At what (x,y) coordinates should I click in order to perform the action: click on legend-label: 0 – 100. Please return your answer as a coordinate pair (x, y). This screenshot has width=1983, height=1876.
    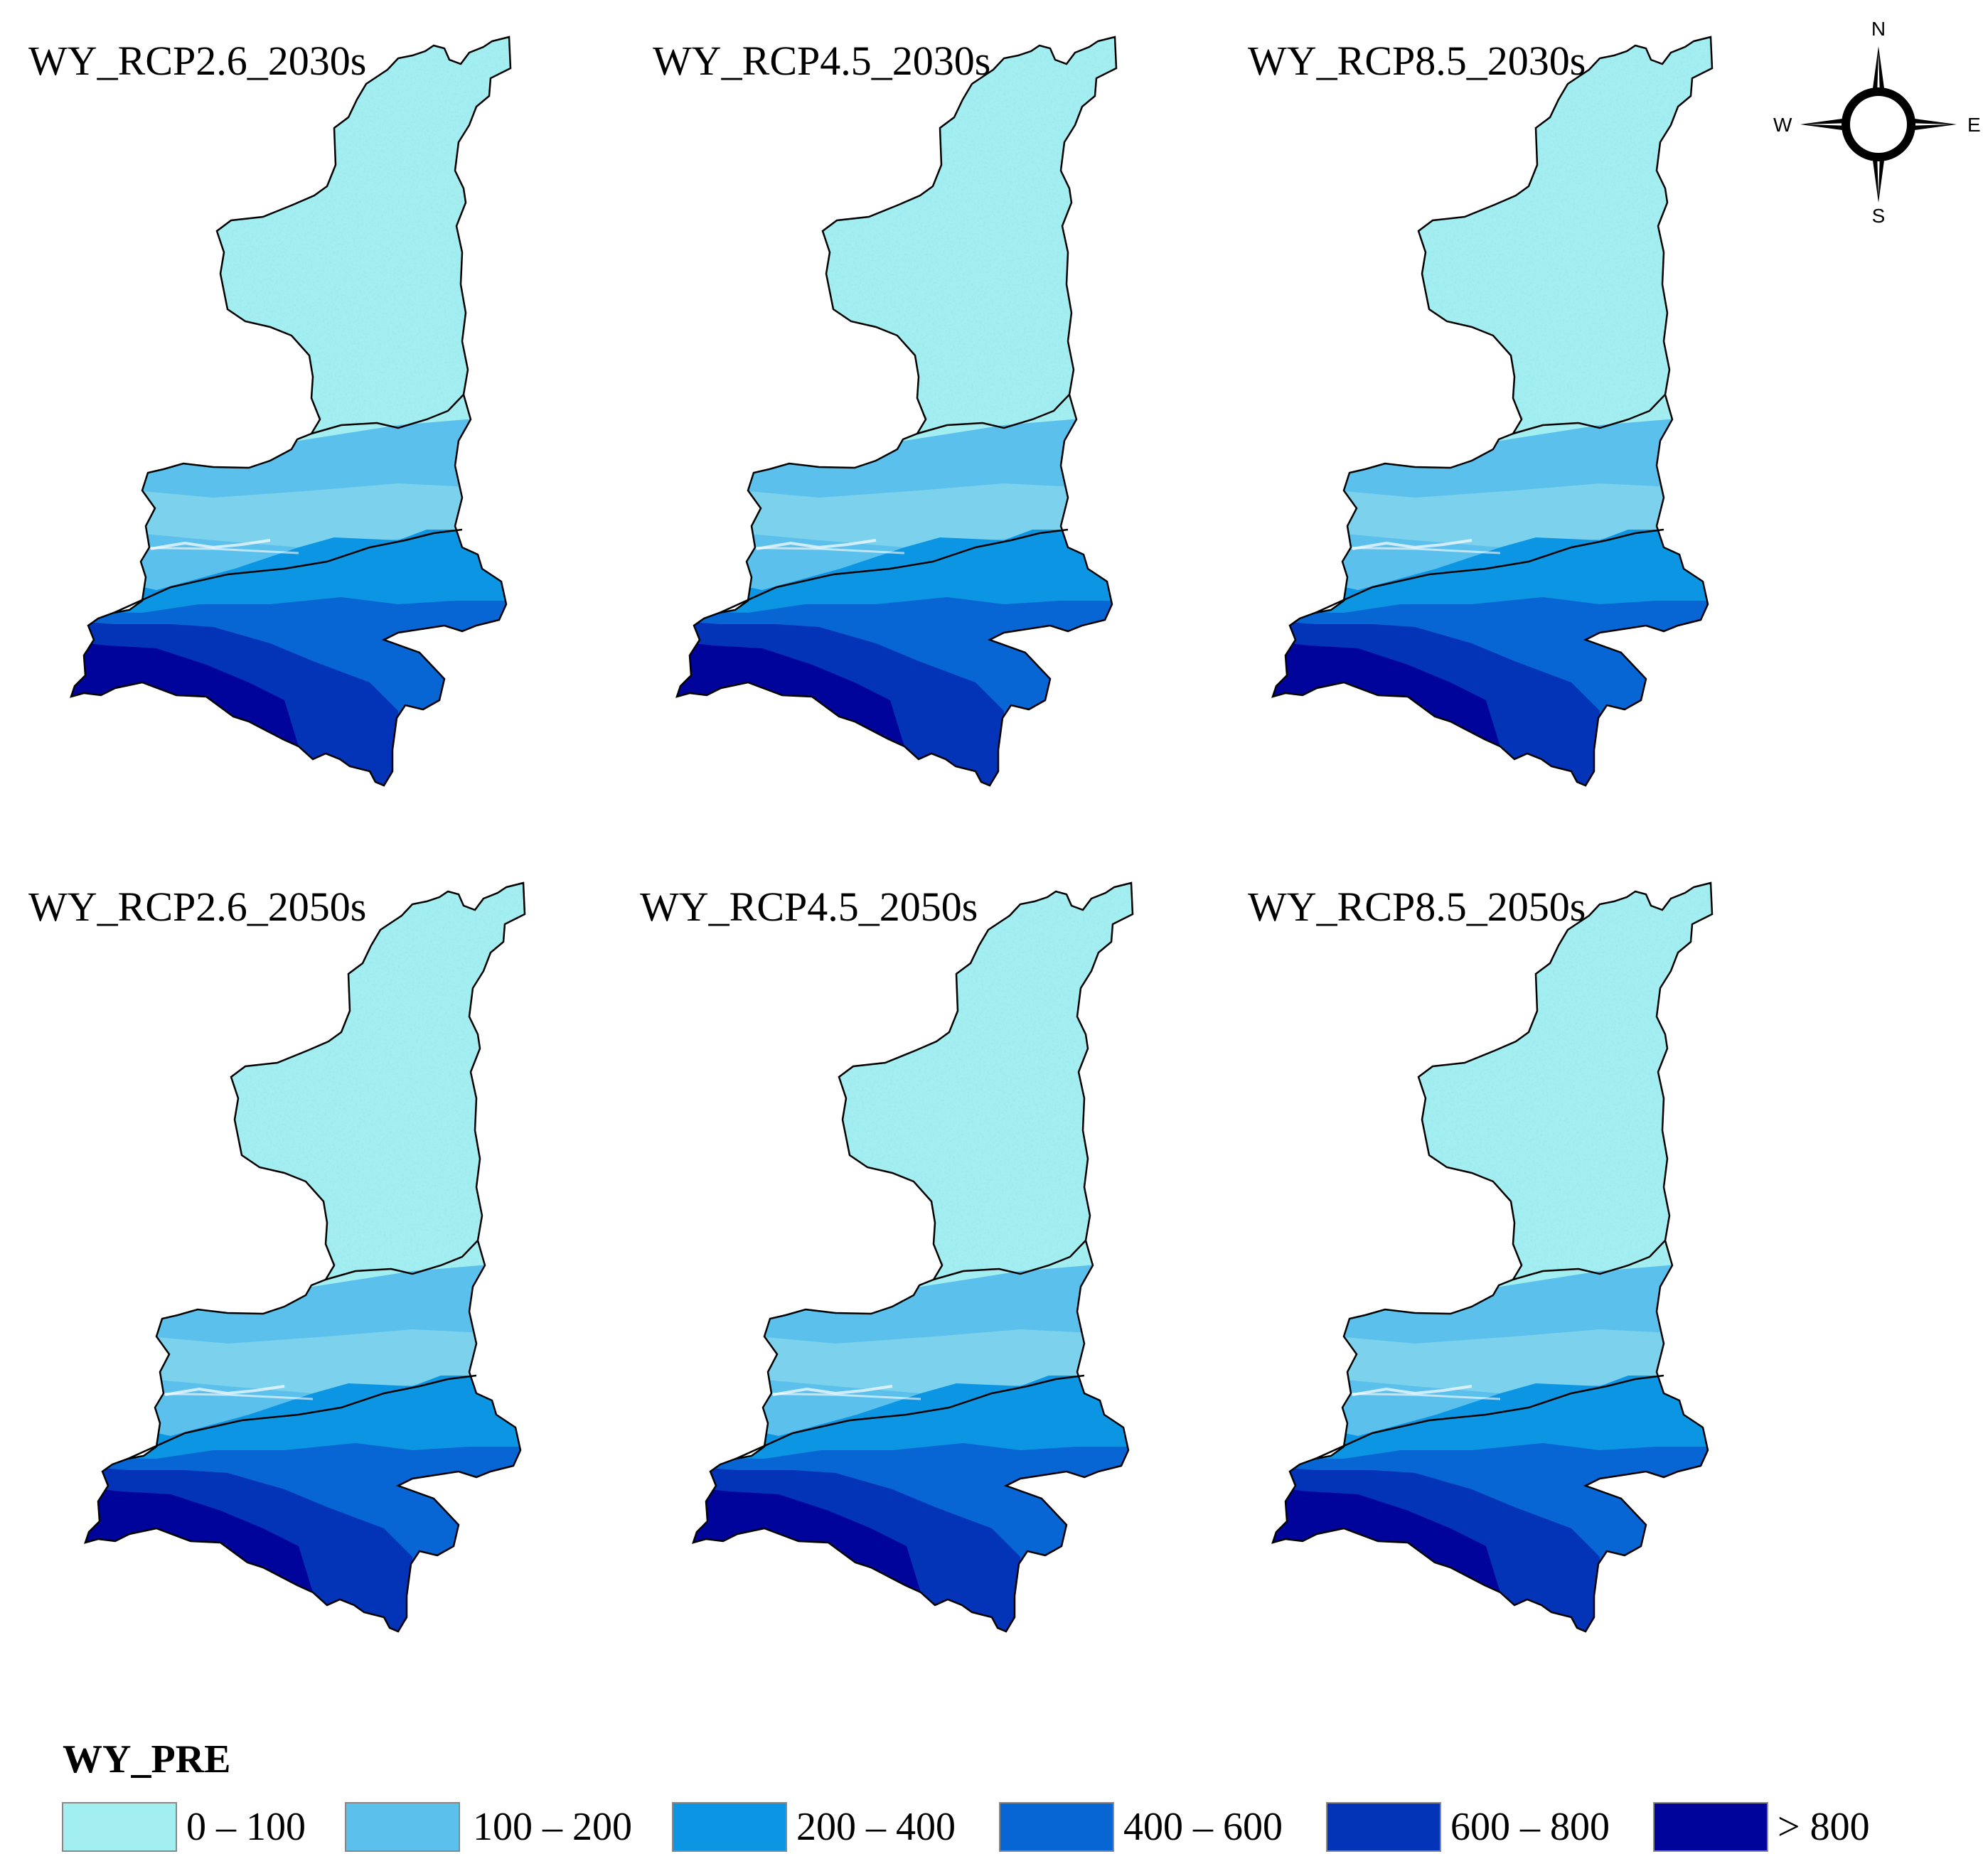
    Looking at the image, I should click on (246, 1827).